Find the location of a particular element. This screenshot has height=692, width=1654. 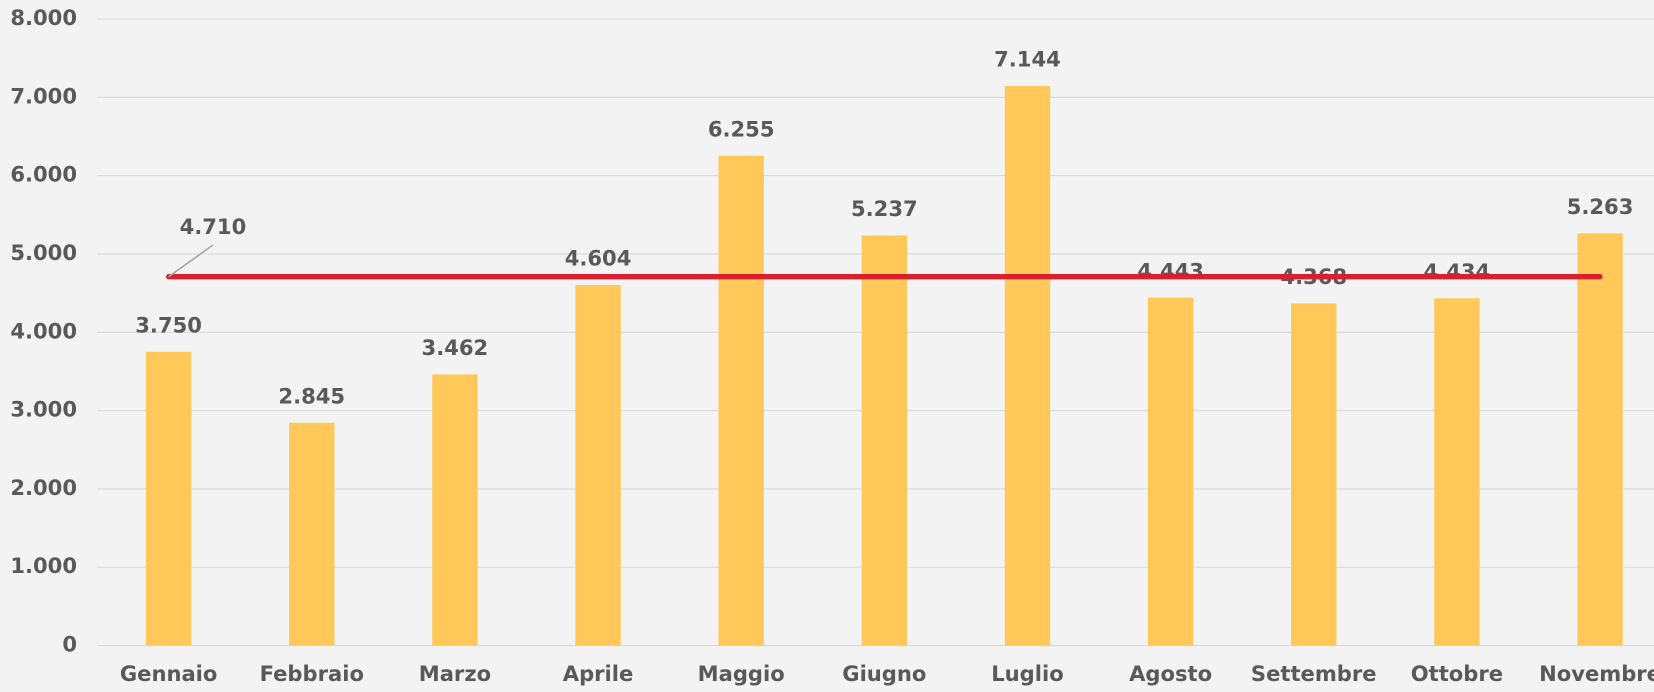

x-tick-label: Giugno is located at coordinates (884, 673).